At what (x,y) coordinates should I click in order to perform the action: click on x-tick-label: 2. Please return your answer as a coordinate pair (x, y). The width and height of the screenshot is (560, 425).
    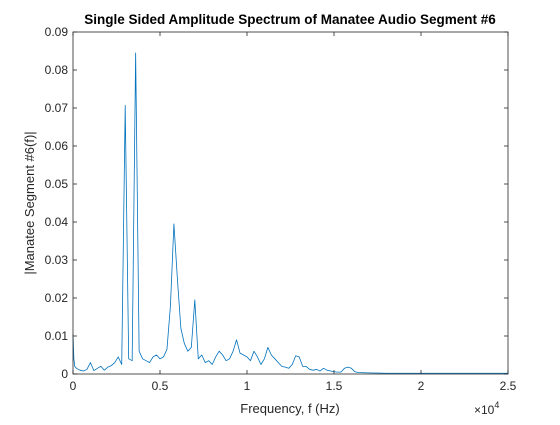
    Looking at the image, I should click on (421, 386).